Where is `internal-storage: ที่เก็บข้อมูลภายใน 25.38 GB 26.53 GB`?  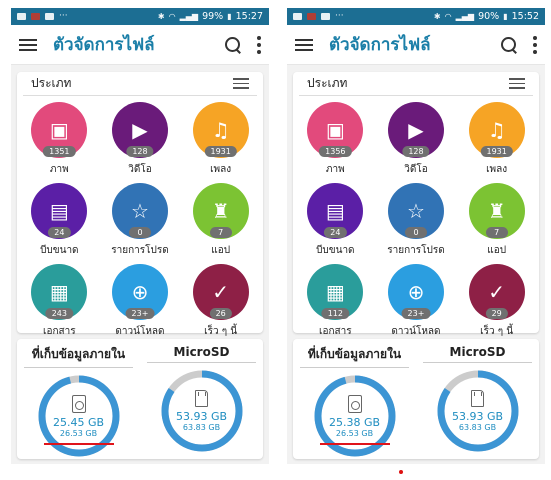 internal-storage: ที่เก็บข้อมูลภายใน 25.38 GB 26.53 GB is located at coordinates (354, 399).